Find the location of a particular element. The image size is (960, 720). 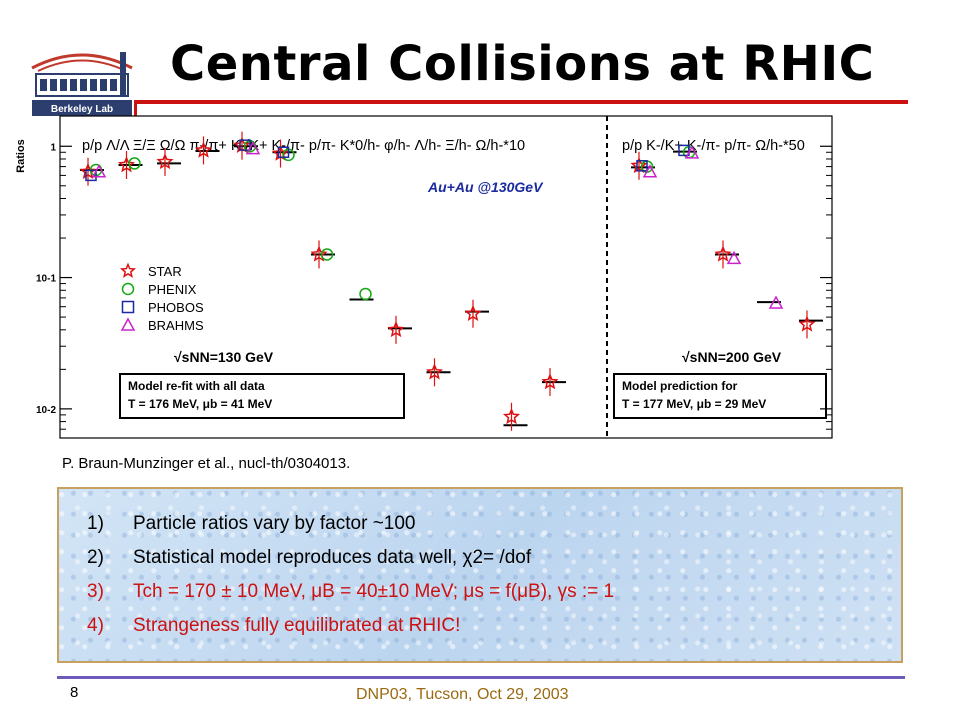

legend-brahms-marker is located at coordinates (128, 324).